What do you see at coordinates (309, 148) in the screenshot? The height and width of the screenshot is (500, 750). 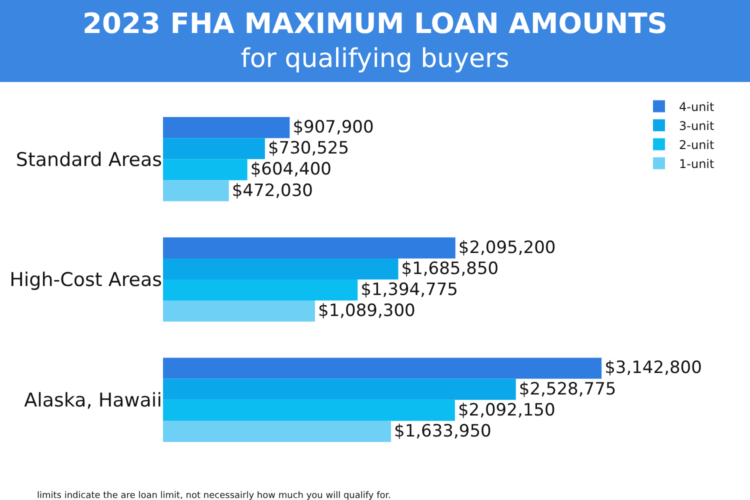 I see `data-label: $730,525` at bounding box center [309, 148].